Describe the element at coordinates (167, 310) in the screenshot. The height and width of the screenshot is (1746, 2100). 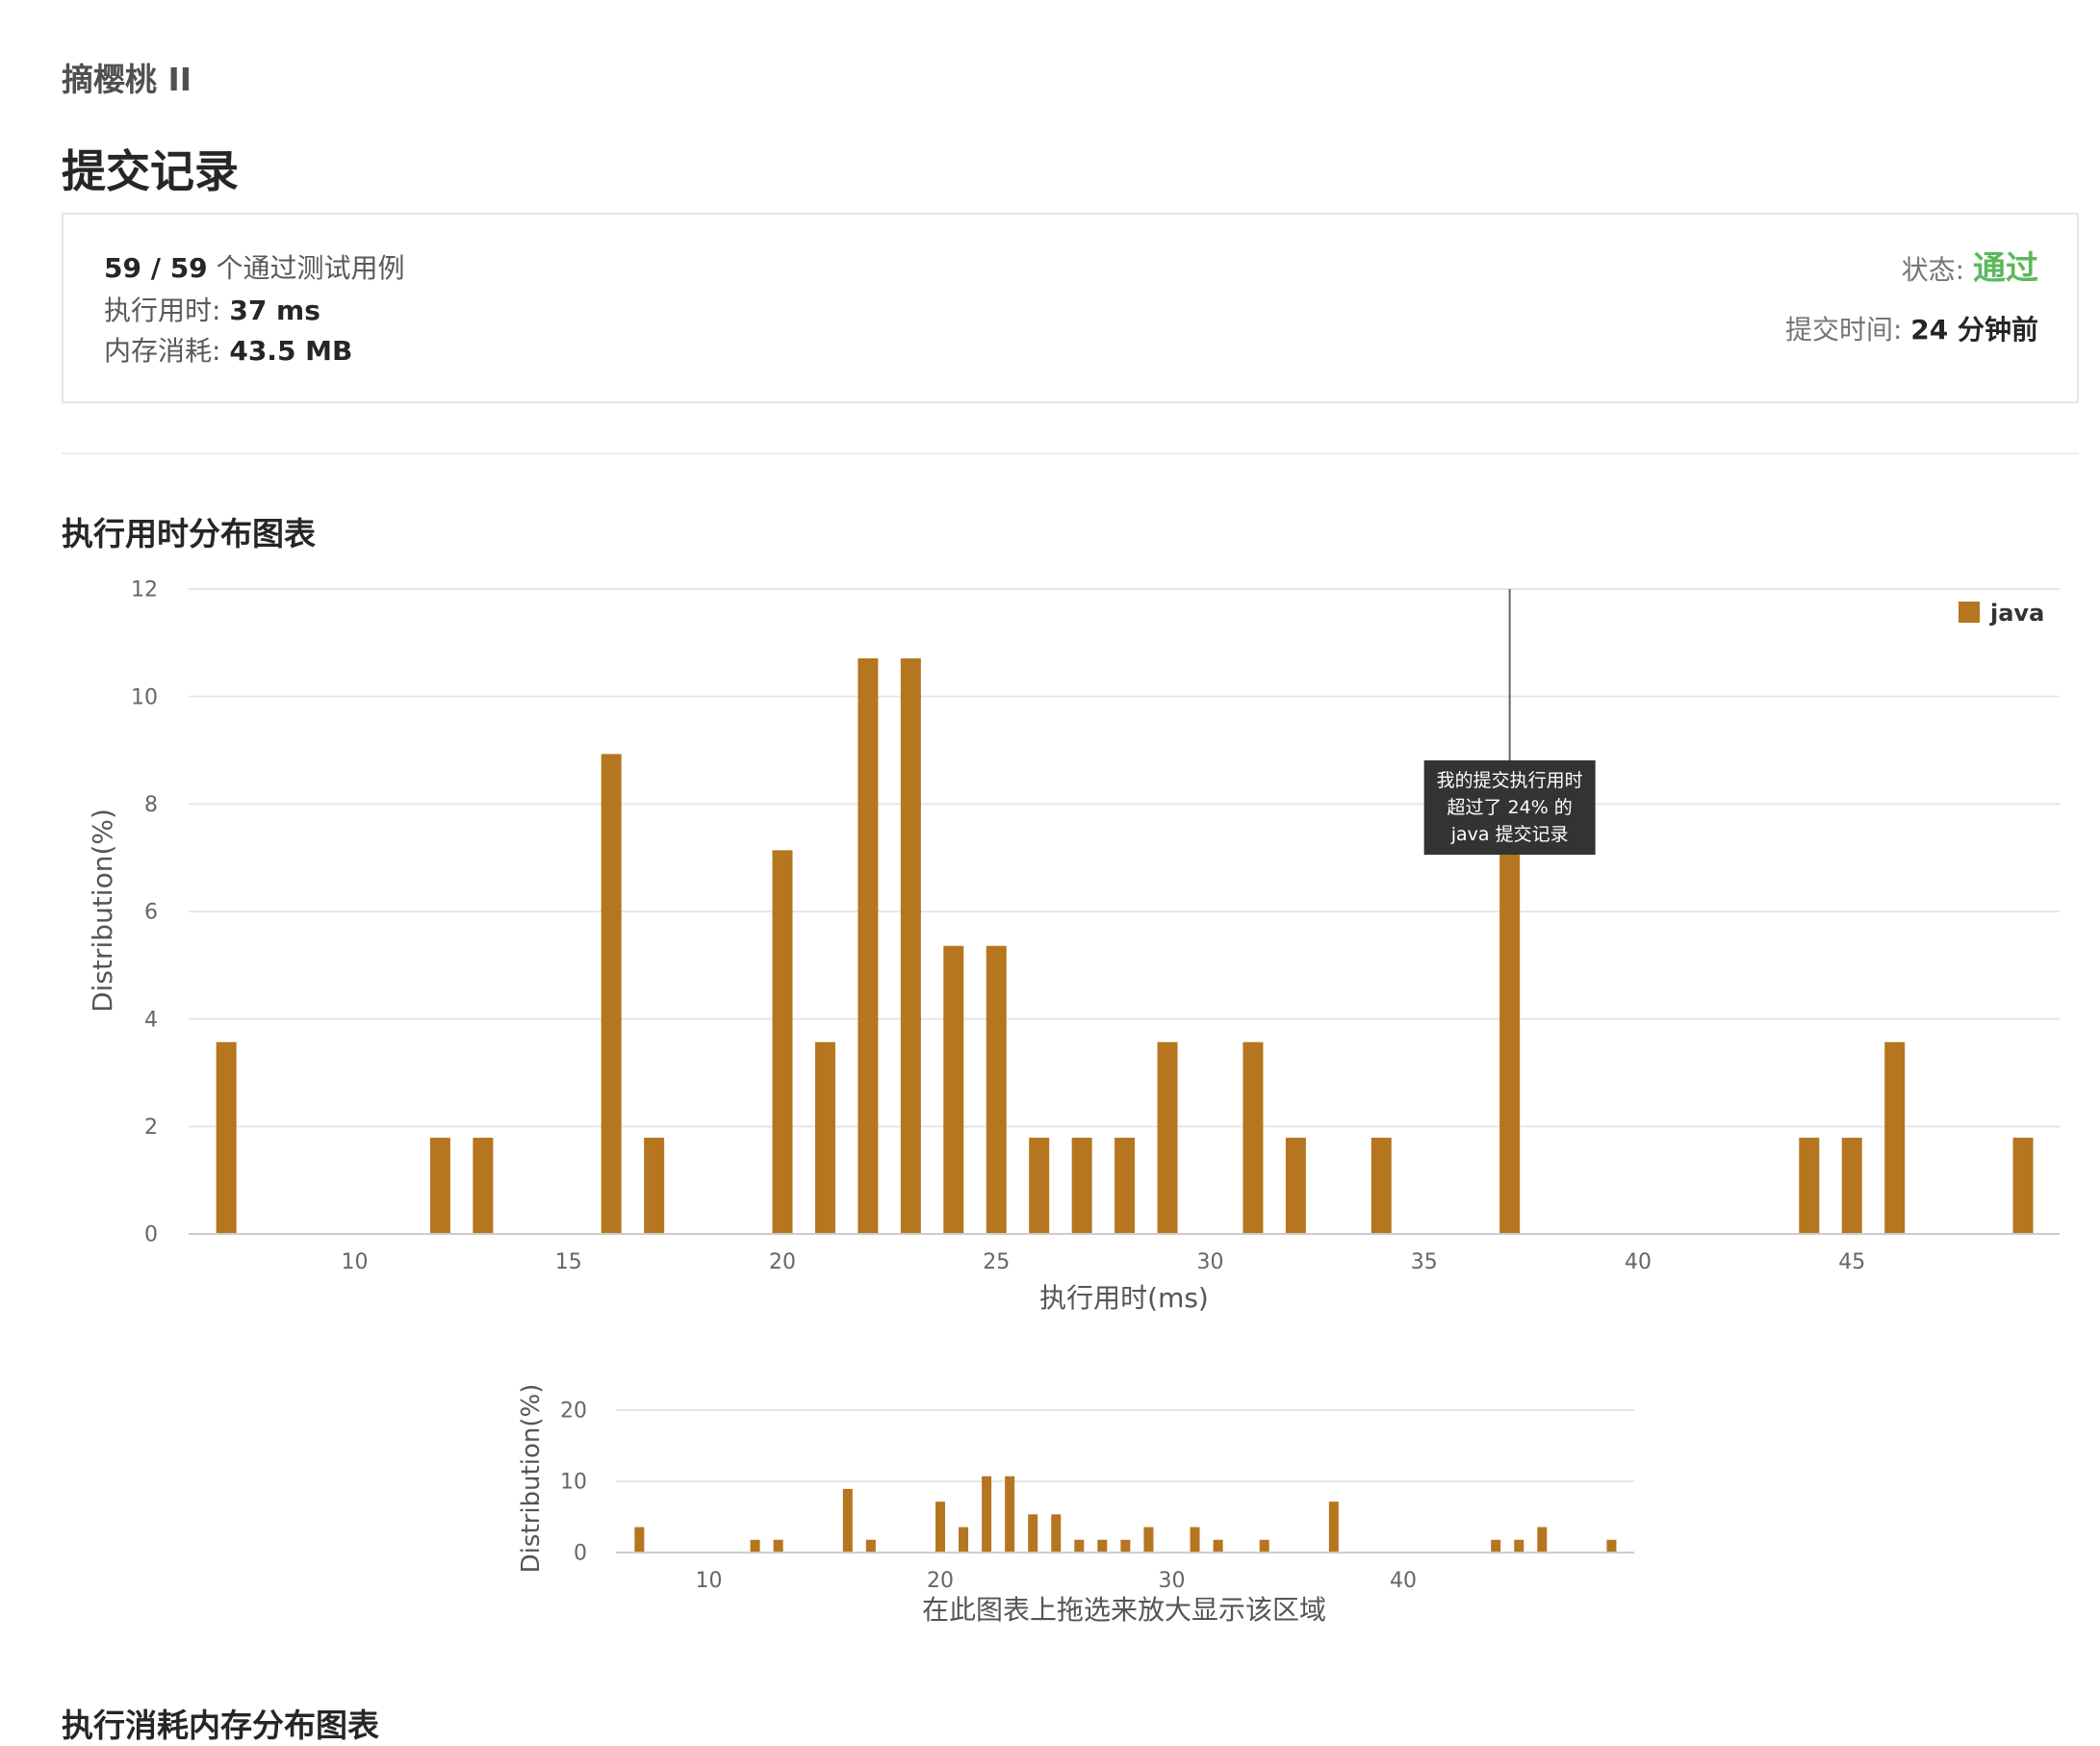
I see `runtime-label: 执行用时:` at that location.